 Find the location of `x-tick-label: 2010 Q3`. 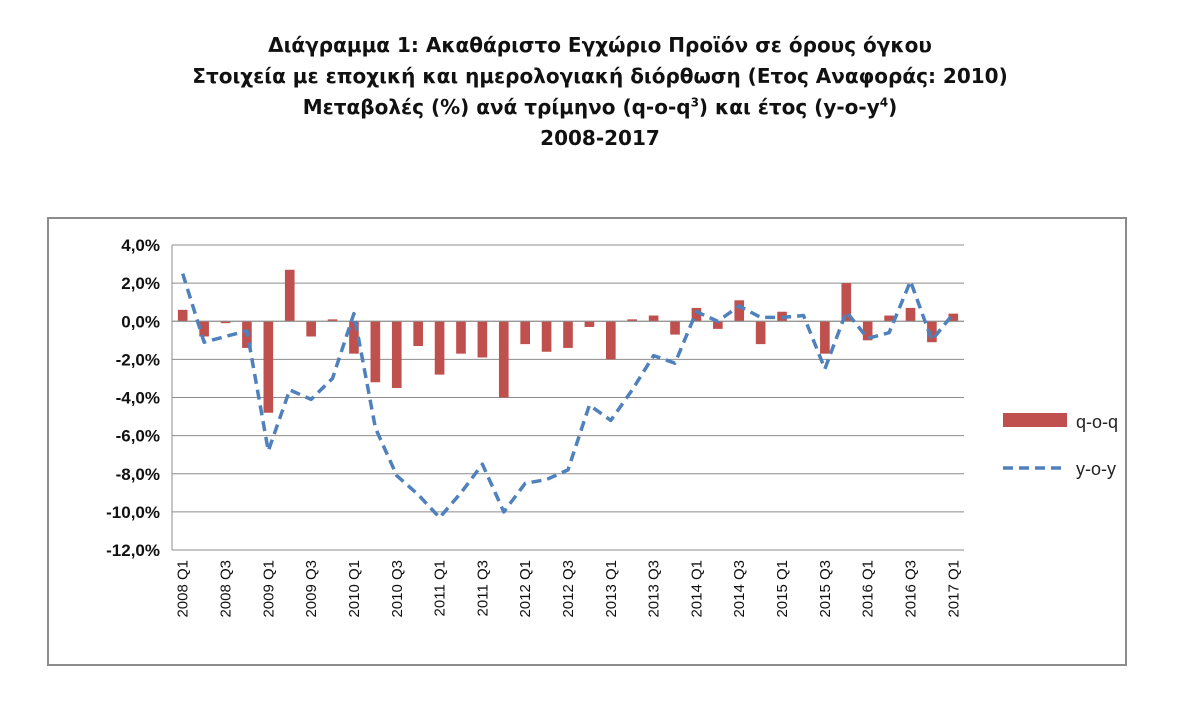

x-tick-label: 2010 Q3 is located at coordinates (397, 589).